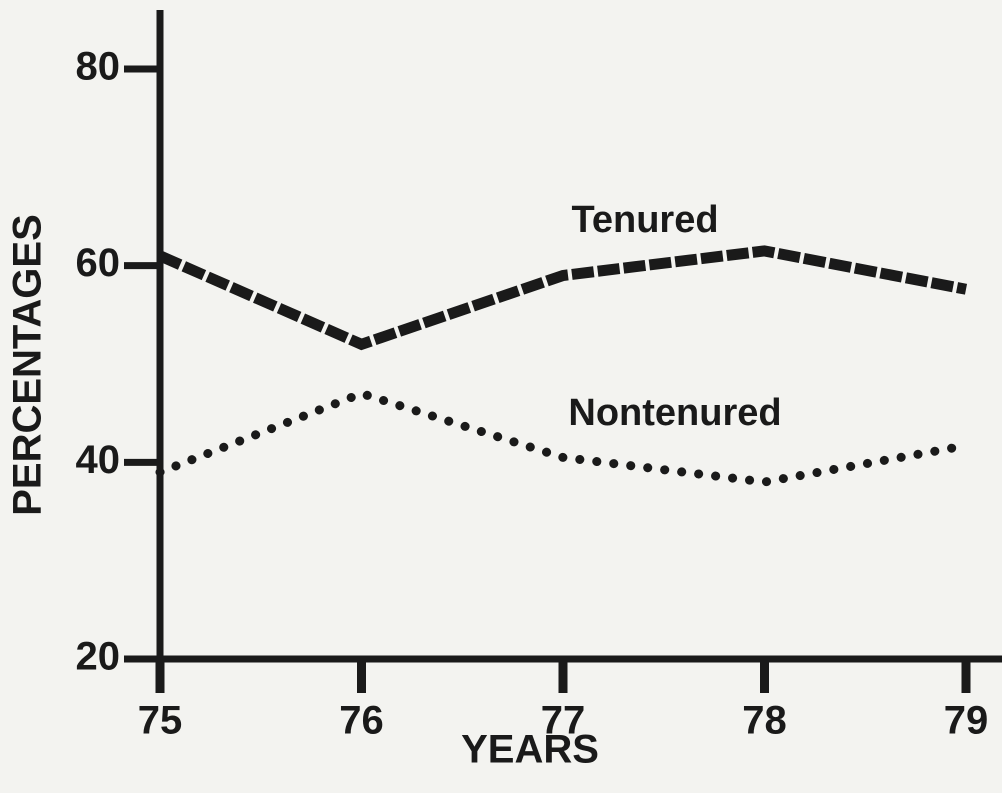  What do you see at coordinates (98, 263) in the screenshot?
I see `y-tick-label: 60` at bounding box center [98, 263].